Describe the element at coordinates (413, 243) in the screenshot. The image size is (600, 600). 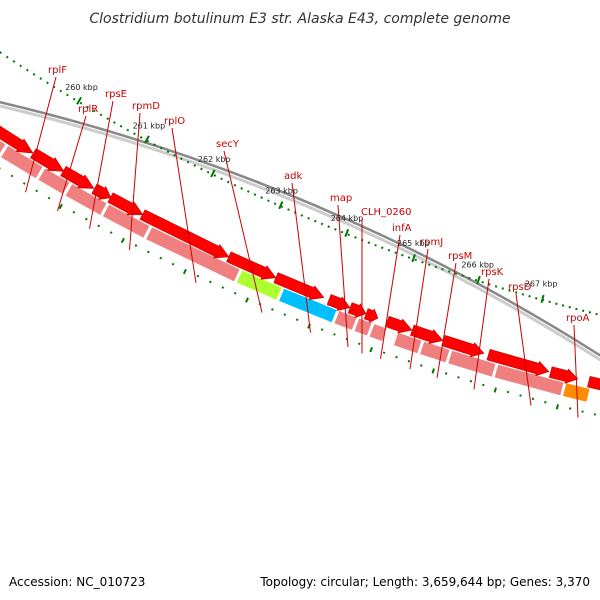
I see `kbp-label: 265 kbp` at that location.